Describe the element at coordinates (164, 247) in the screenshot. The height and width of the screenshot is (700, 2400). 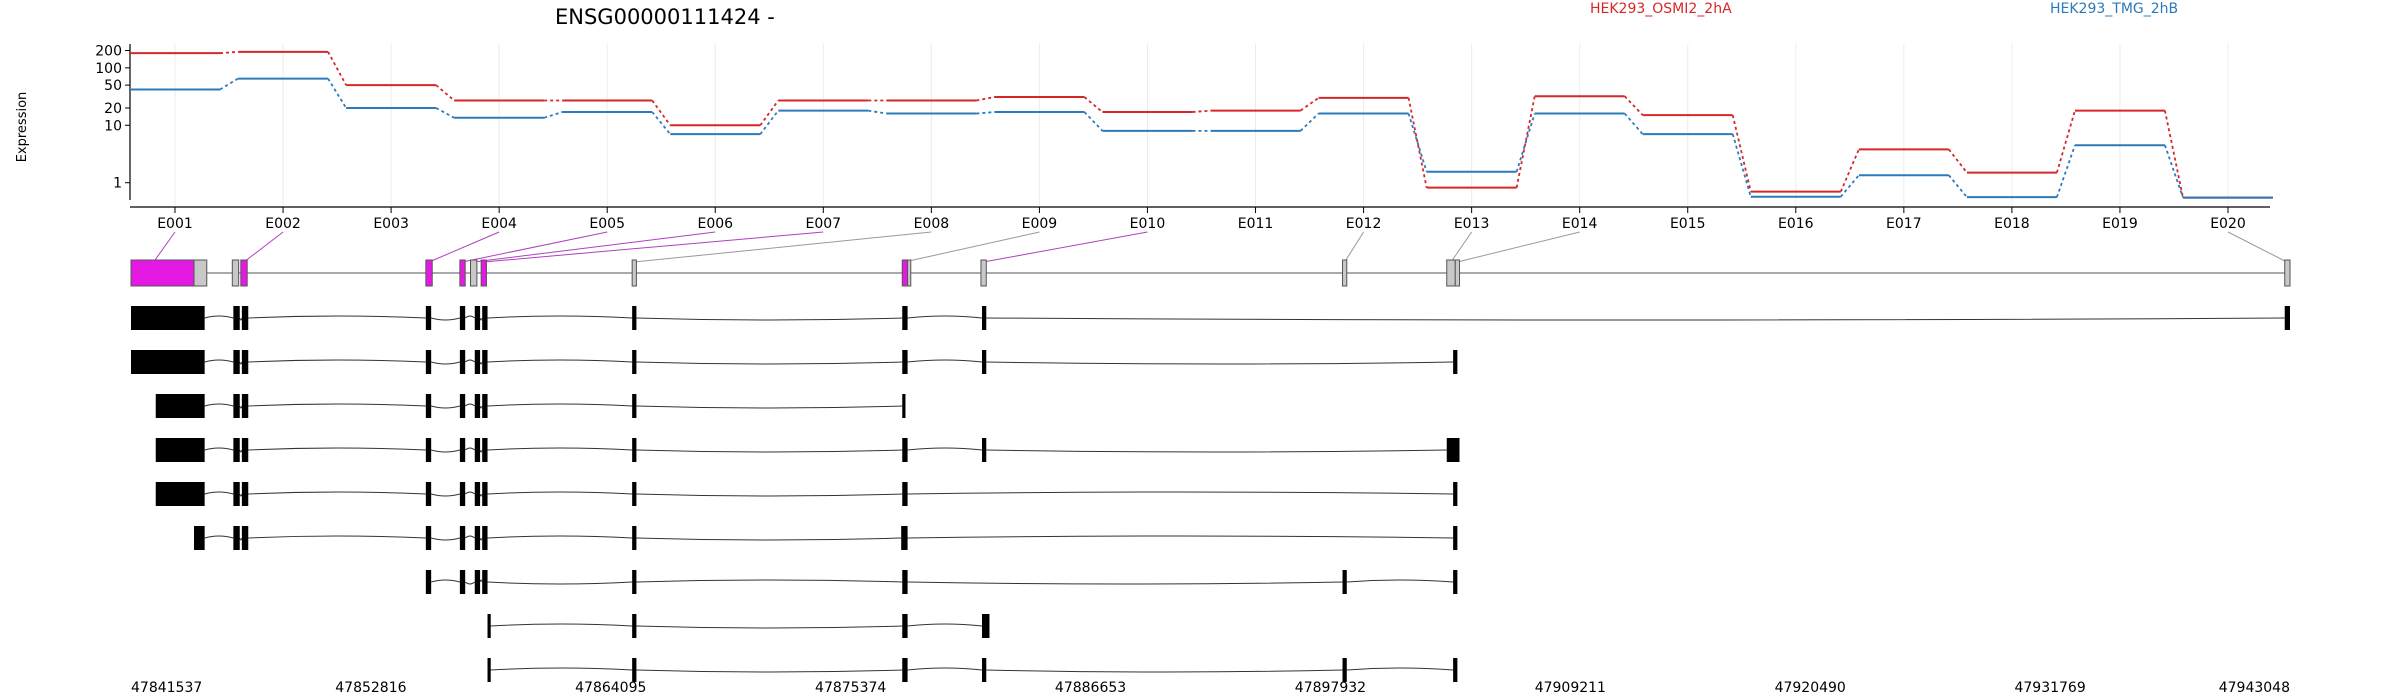
I see `connector-E001` at that location.